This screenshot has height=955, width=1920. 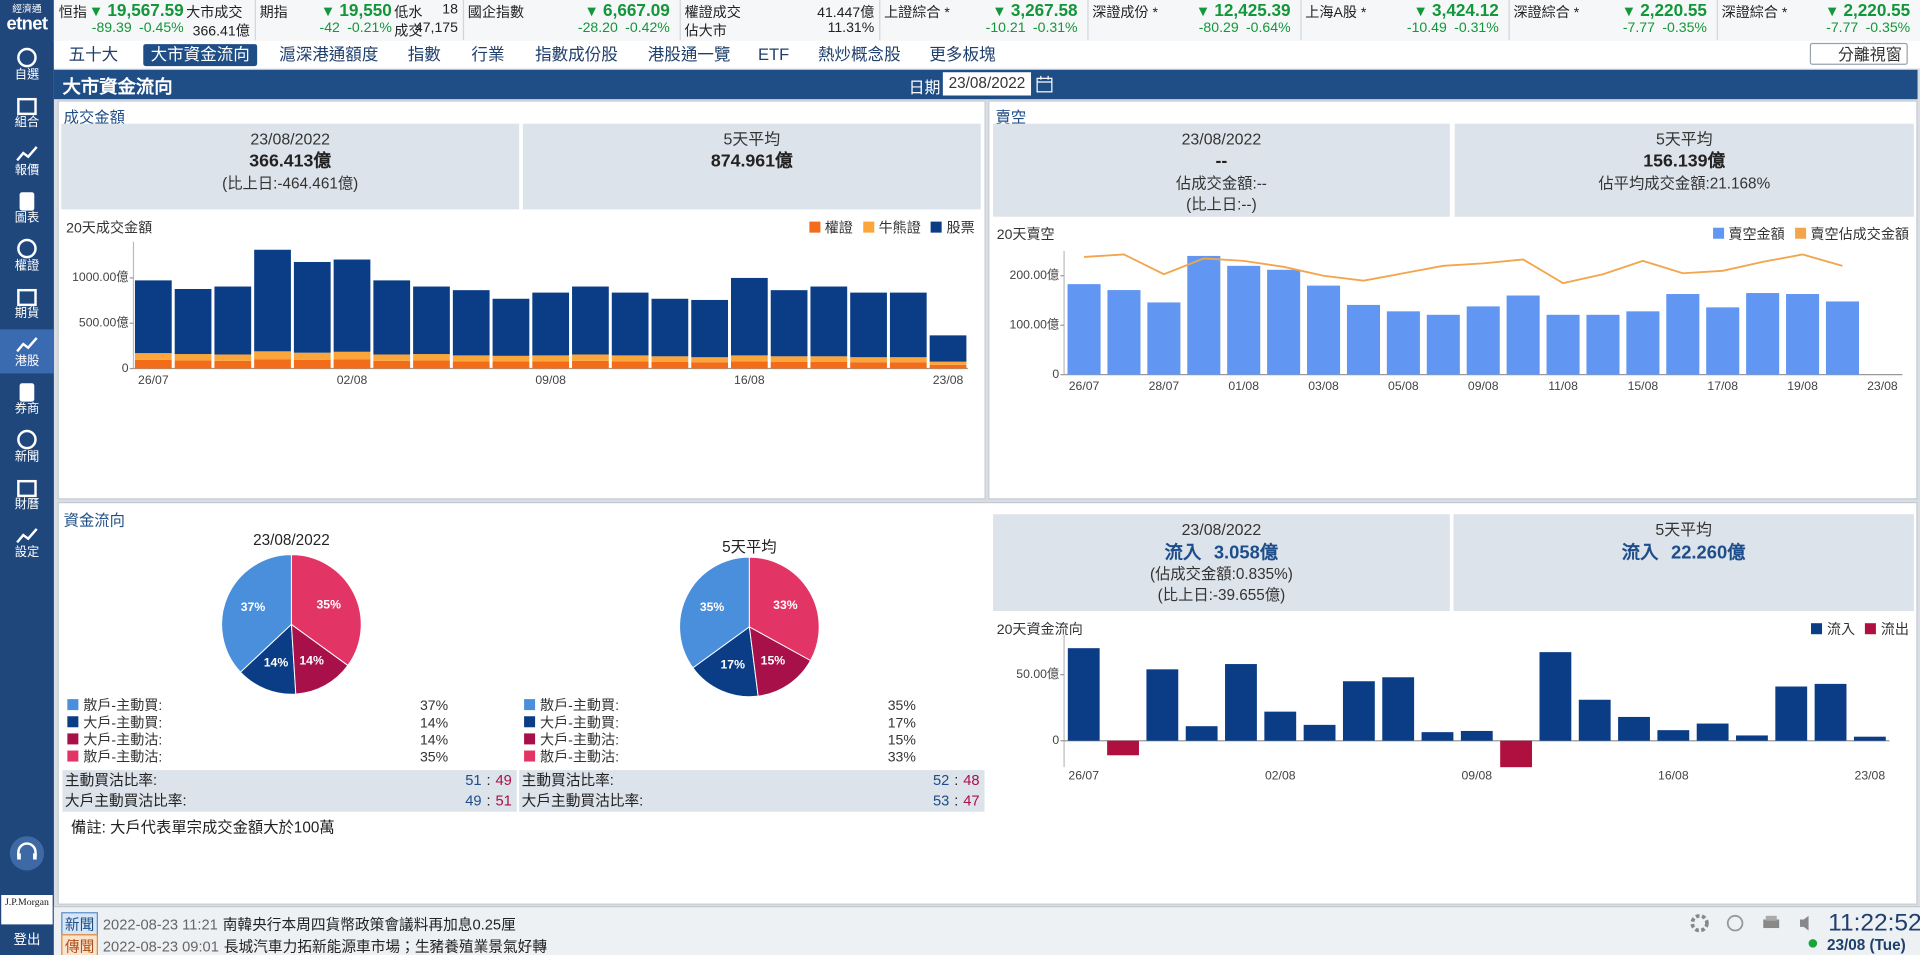 I want to click on stat-label: 佔大市, so click(x=705, y=32).